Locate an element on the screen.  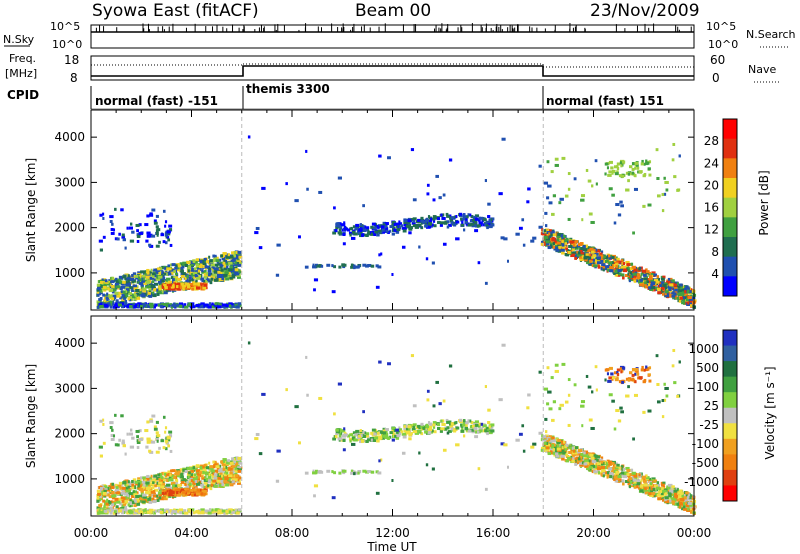
freq-panel: Freq. [MHz] 18 8 60 0 Nave is located at coordinates (392, 68).